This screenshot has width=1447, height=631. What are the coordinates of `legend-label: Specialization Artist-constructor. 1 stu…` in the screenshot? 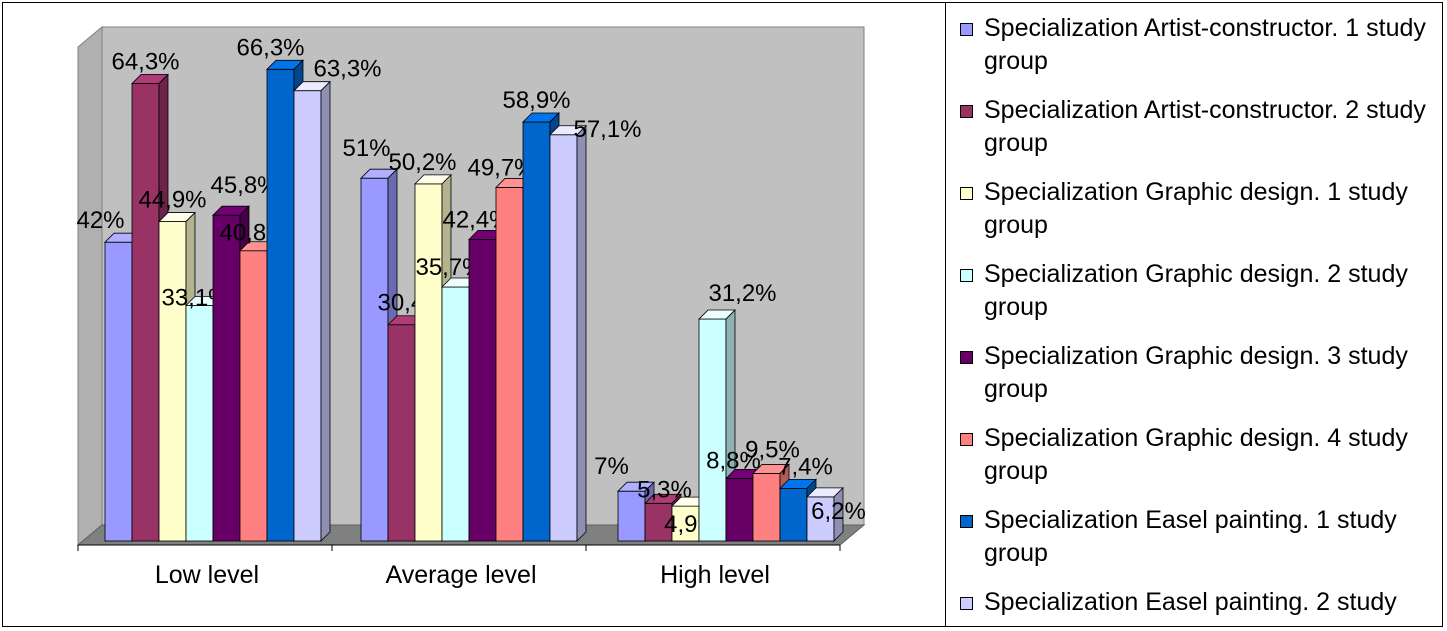 It's located at (1205, 44).